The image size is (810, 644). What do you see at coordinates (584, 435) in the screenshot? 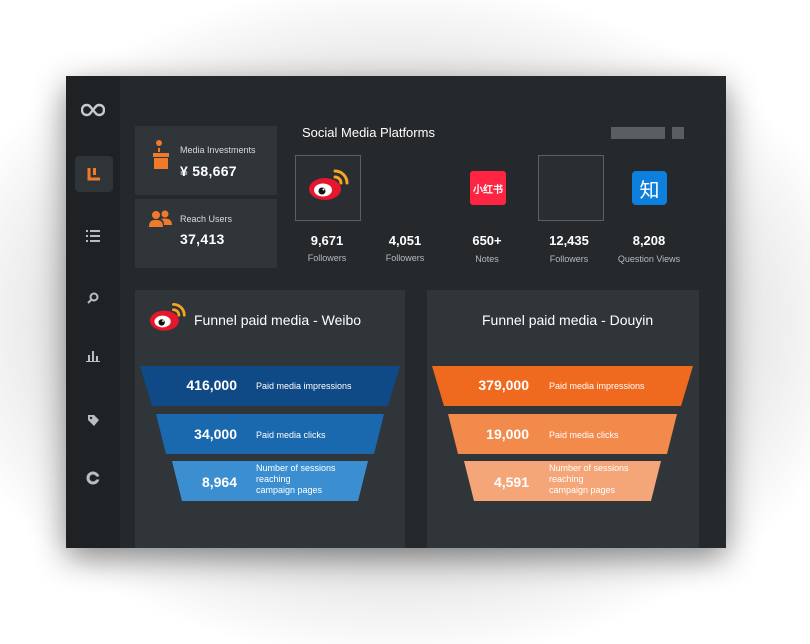
I see `douyin-stage-2-label: Paid media clicks` at bounding box center [584, 435].